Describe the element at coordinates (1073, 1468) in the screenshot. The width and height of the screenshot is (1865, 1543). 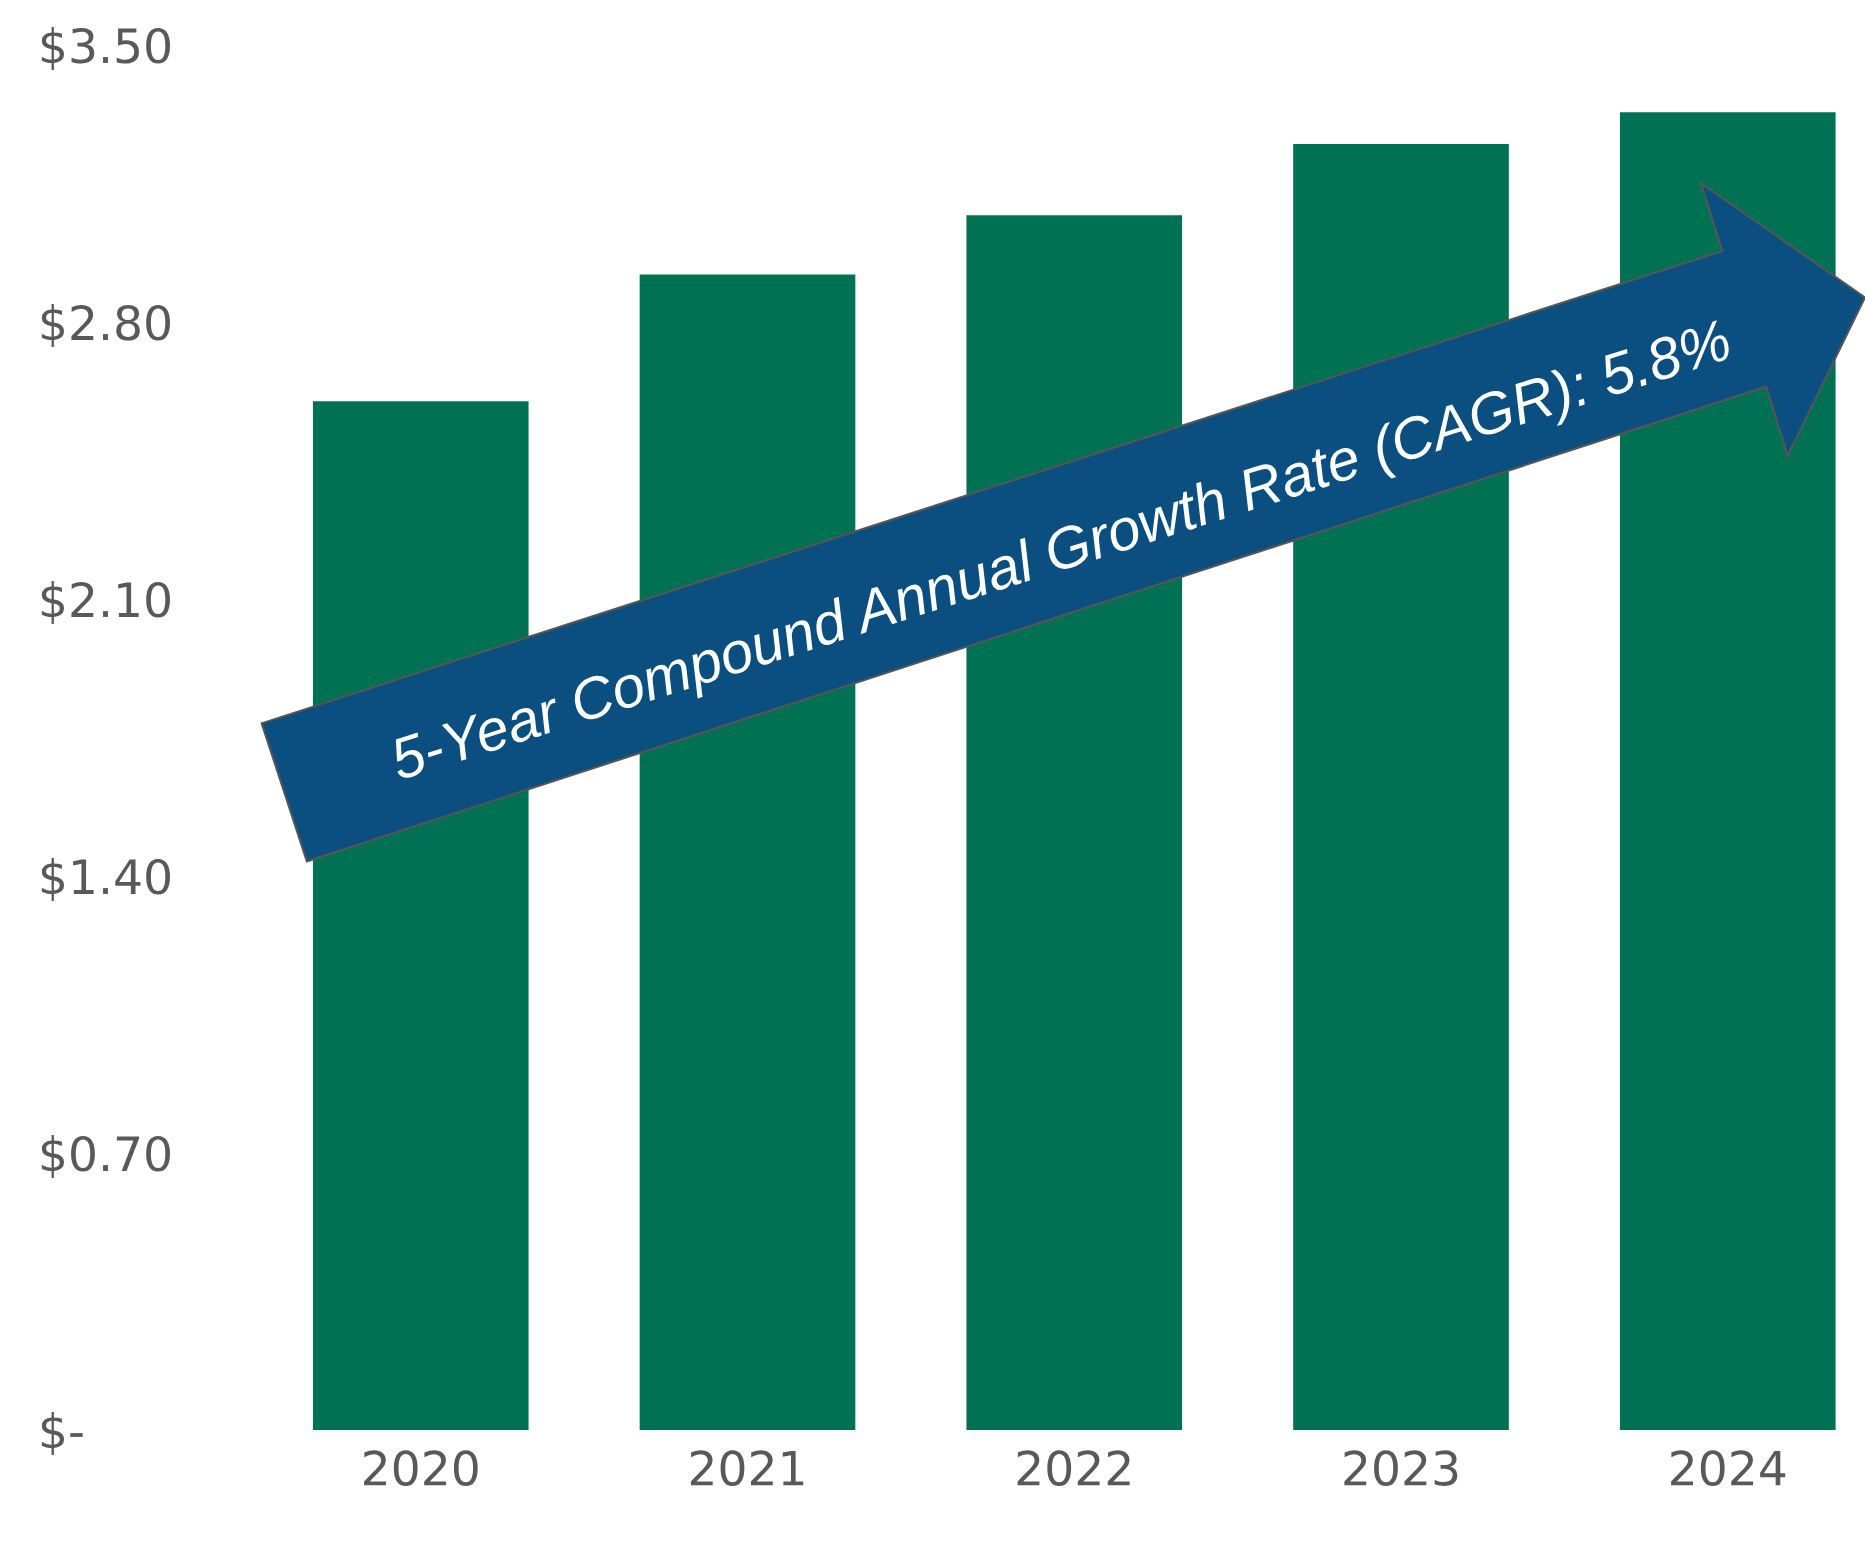
I see `x-tick-label: 2022` at that location.